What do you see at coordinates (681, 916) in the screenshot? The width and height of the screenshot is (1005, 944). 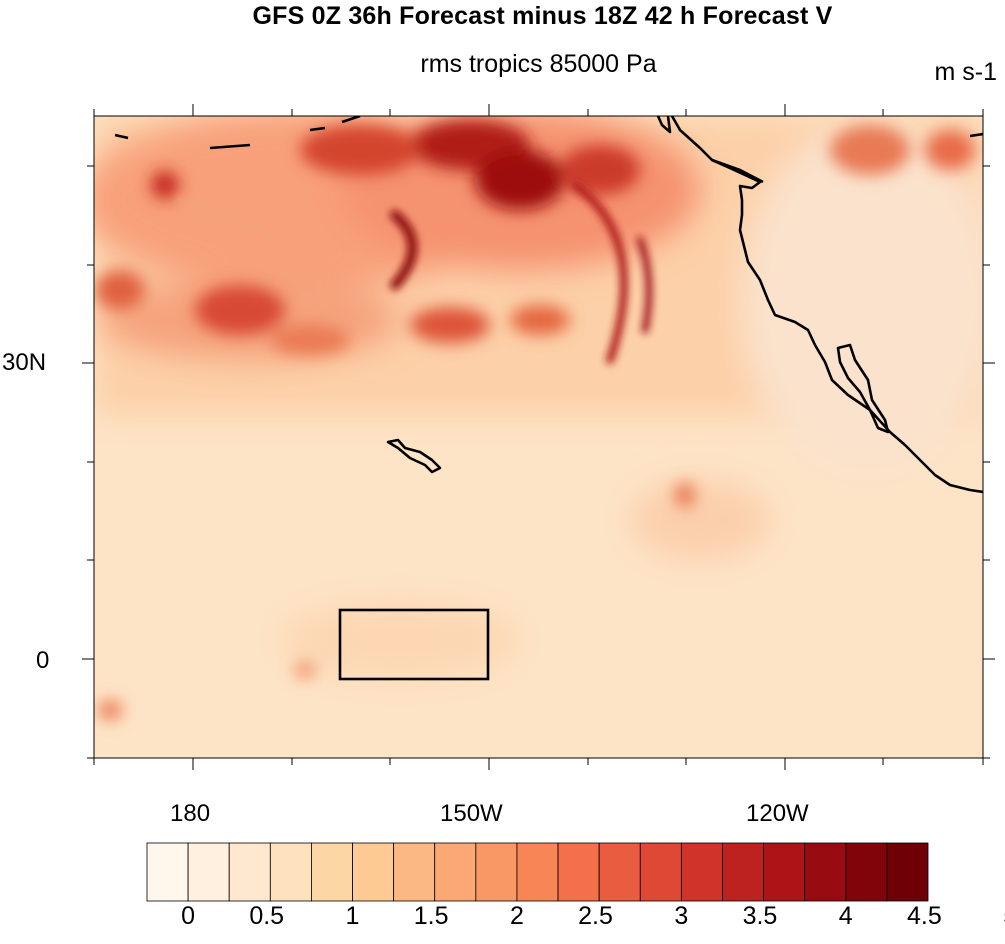 I see `colorbar-label: 3` at bounding box center [681, 916].